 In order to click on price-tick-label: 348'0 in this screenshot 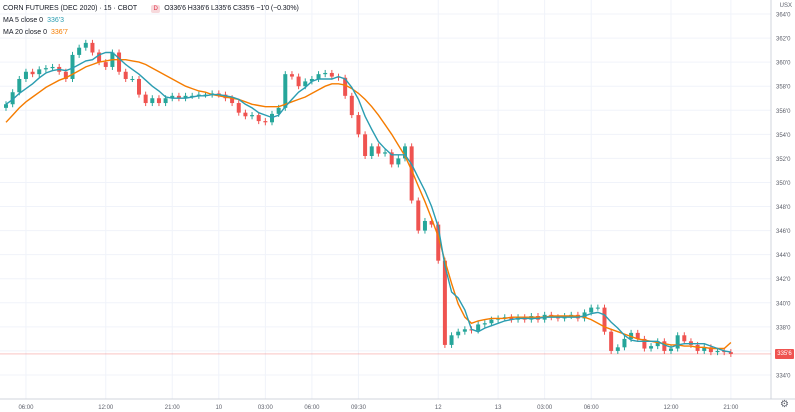, I will do `click(783, 208)`.